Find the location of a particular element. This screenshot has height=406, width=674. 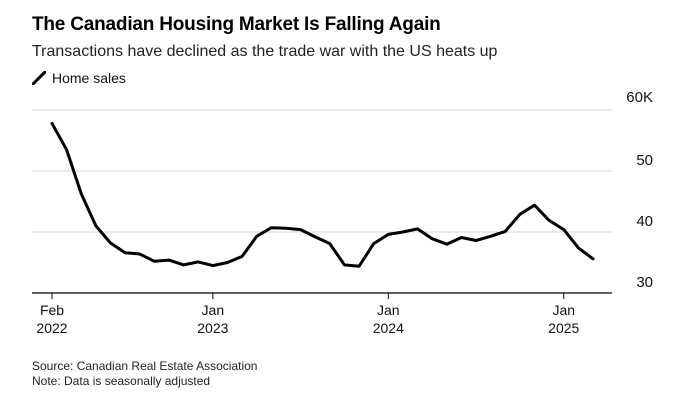

x-tick-year-label: 2025 is located at coordinates (563, 328).